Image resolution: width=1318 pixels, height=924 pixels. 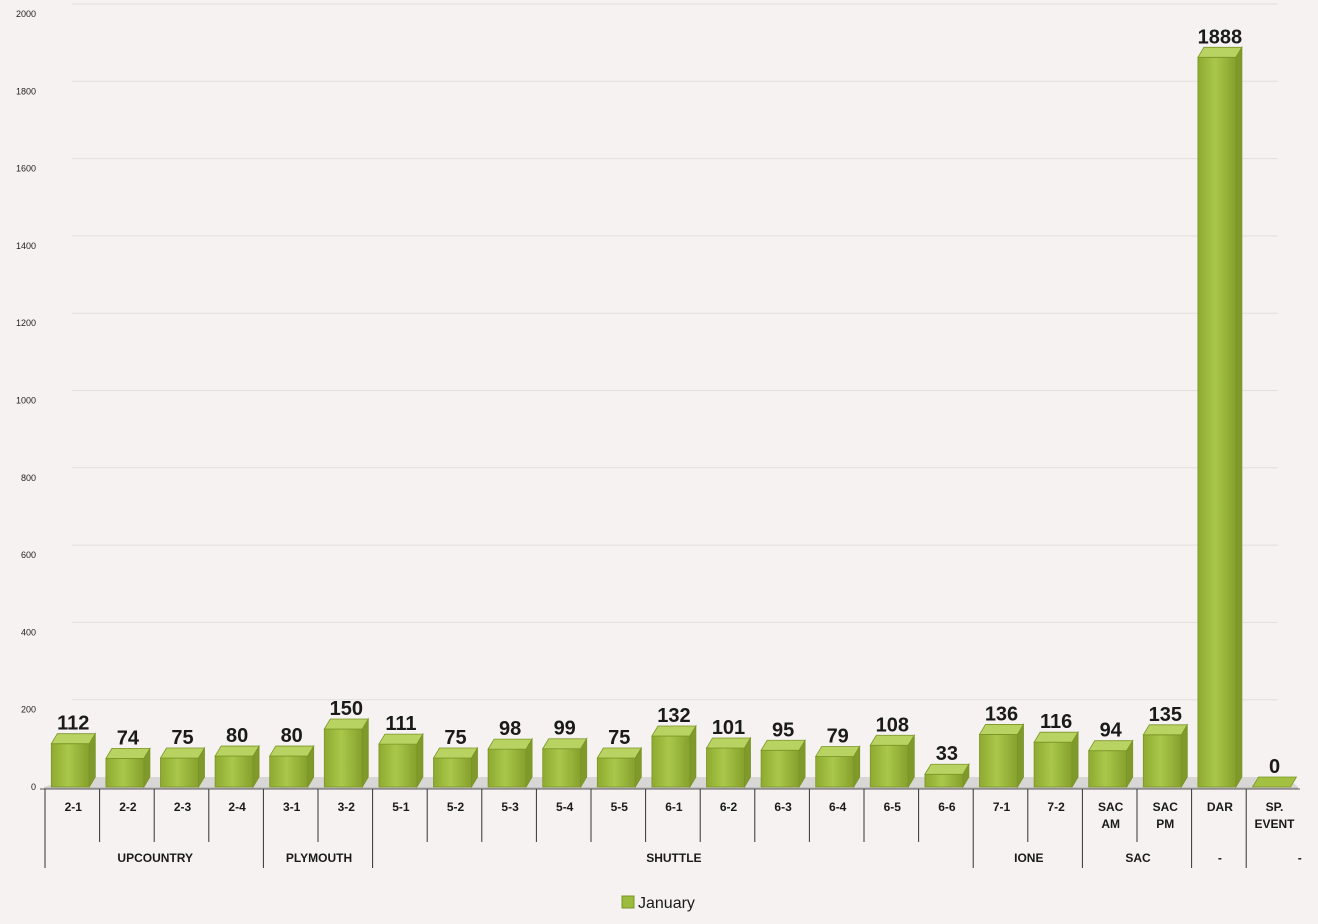 I want to click on data-label: 150, so click(x=346, y=709).